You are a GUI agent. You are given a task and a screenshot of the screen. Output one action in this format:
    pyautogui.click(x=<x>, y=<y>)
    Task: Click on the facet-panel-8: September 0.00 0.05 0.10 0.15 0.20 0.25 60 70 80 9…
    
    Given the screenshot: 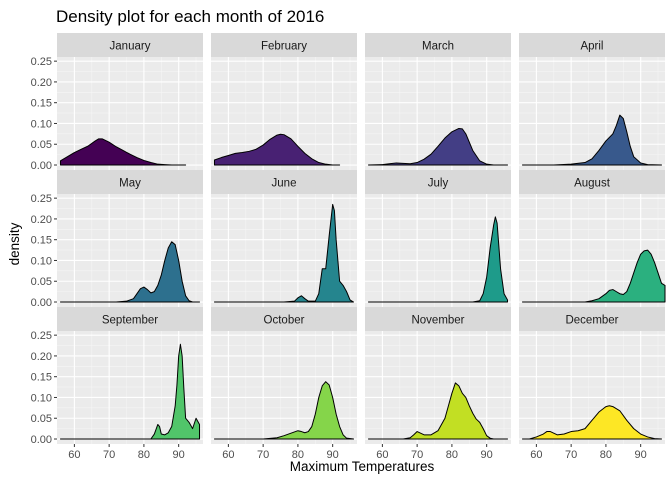 What is the action you would take?
    pyautogui.click(x=117, y=384)
    